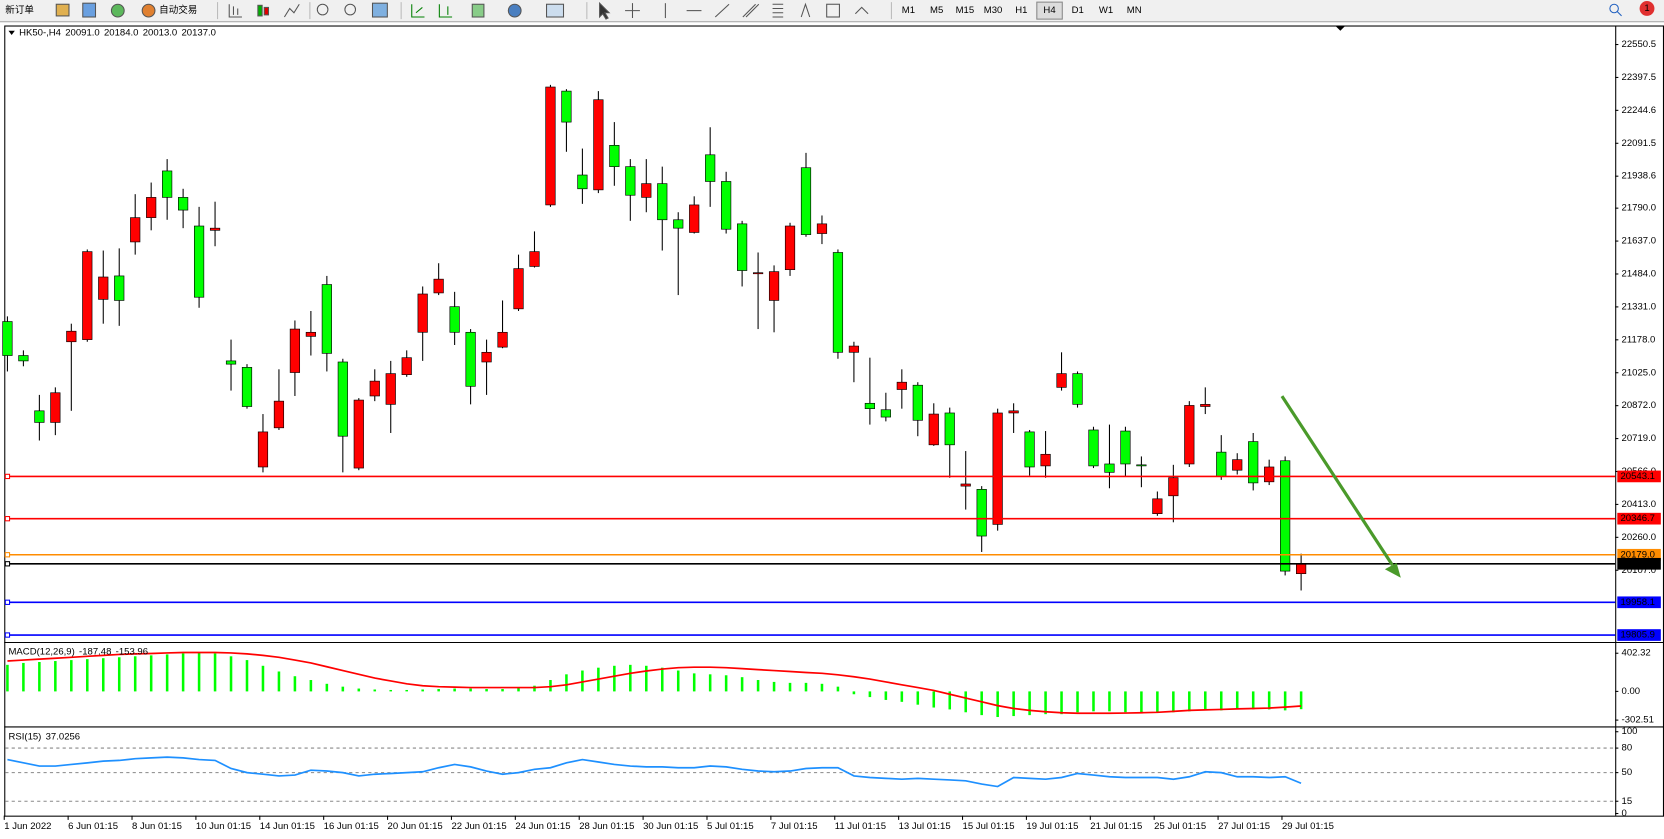  Describe the element at coordinates (1627, 748) in the screenshot. I see `y-tick-label: 80` at that location.